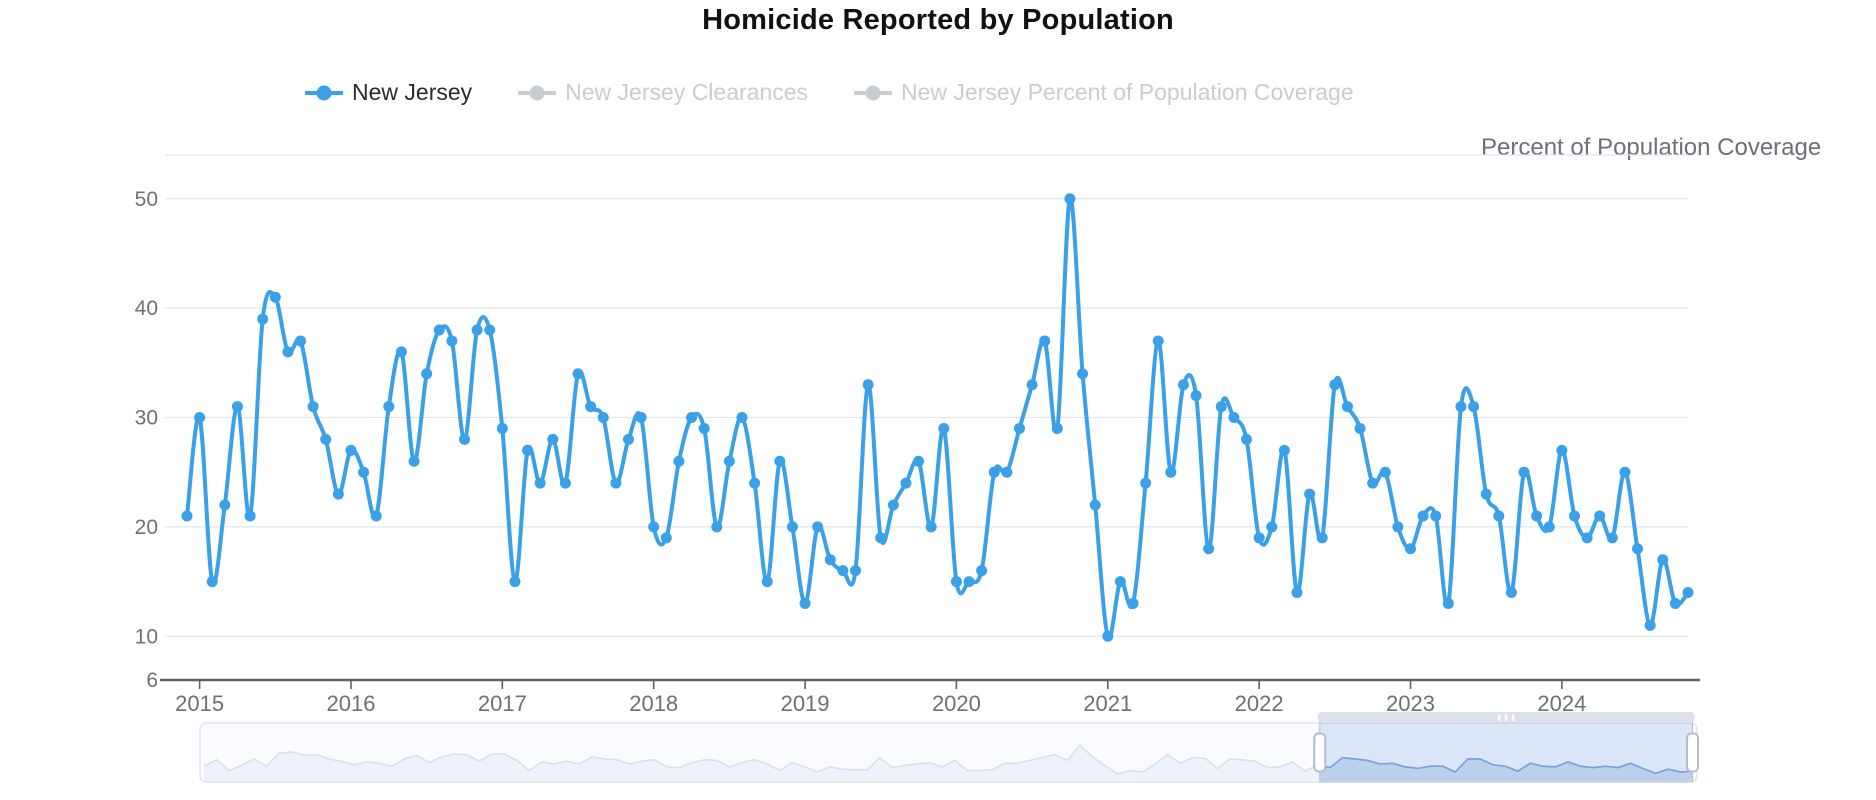 This screenshot has height=800, width=1876. Describe the element at coordinates (1693, 752) in the screenshot. I see `slider-handle-right` at that location.